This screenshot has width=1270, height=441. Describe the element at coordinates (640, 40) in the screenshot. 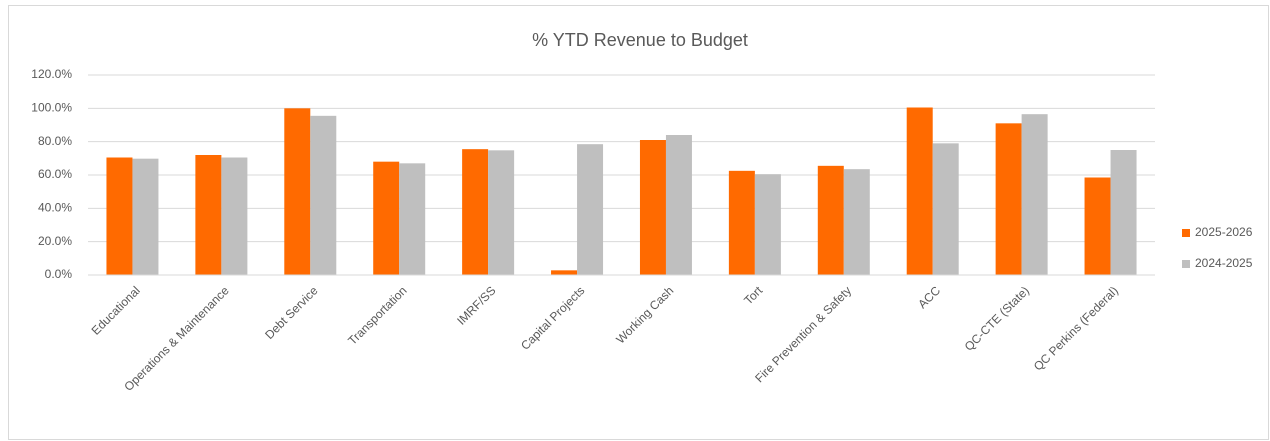

I see `chart-title: % YTD Revenue to Budget` at that location.